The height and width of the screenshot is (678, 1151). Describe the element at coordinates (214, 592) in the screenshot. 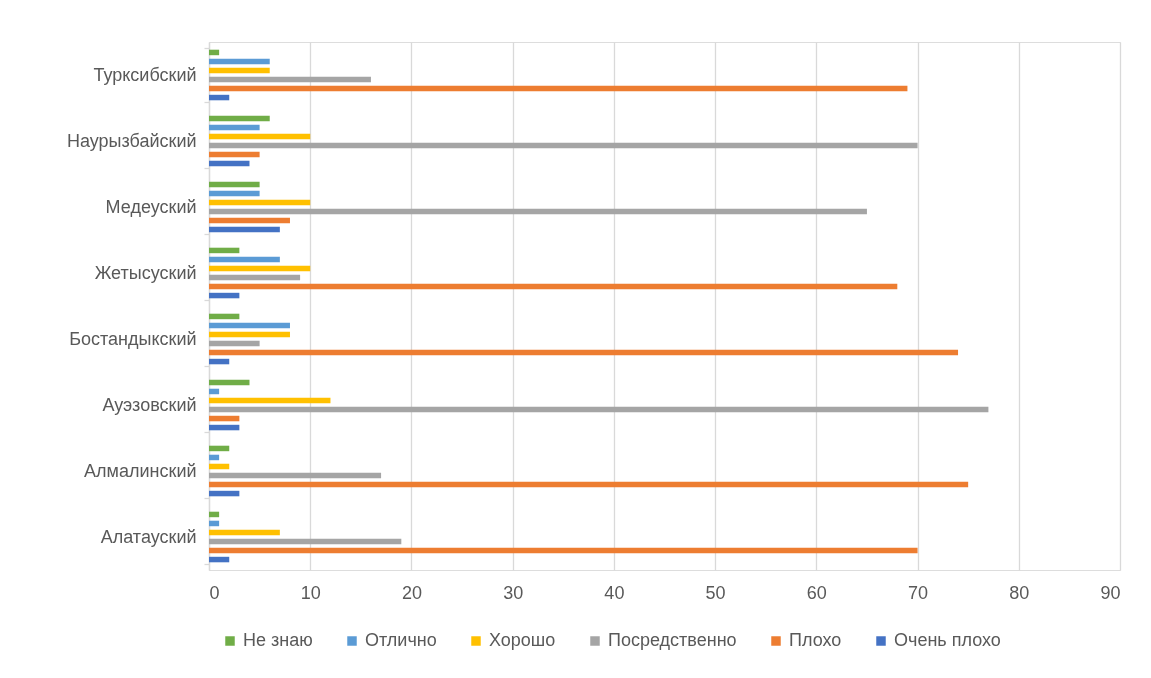

I see `x-tick-label: 0` at that location.